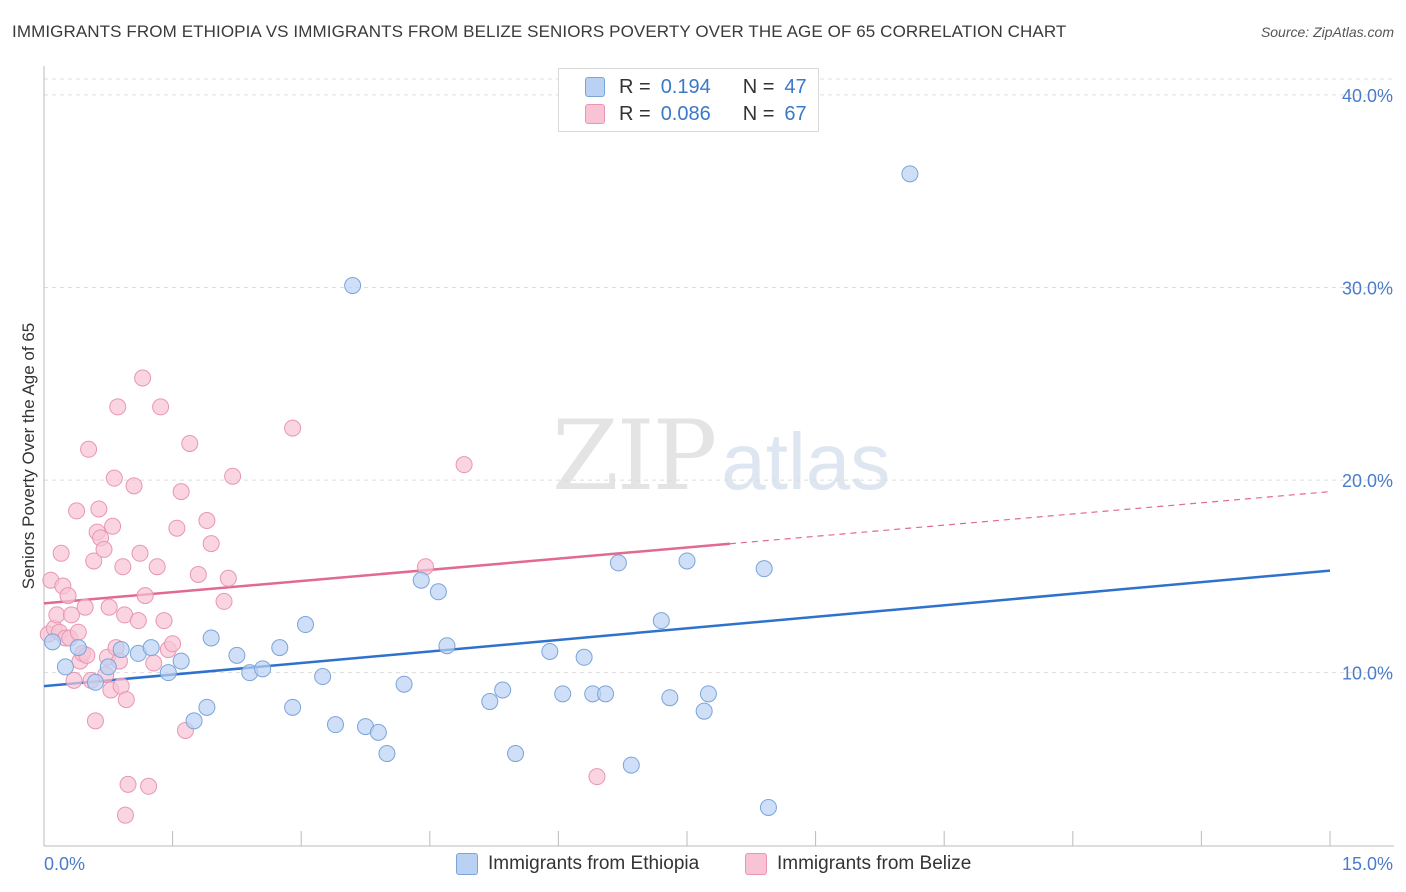 This screenshot has height=892, width=1406. Describe the element at coordinates (858, 864) in the screenshot. I see `bottom-legend-belize: Immigrants from Belize` at that location.